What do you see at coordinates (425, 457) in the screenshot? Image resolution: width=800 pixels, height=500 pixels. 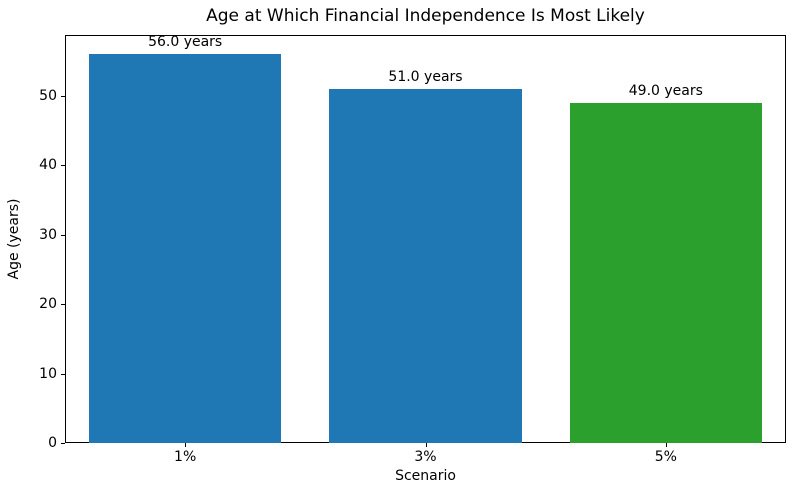 I see `x-tick-label: 3%` at bounding box center [425, 457].